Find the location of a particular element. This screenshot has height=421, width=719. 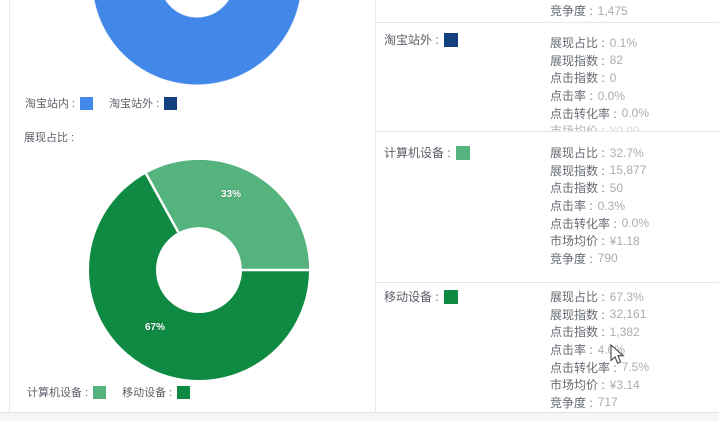

stat-value: ¥3.14 is located at coordinates (624, 384).